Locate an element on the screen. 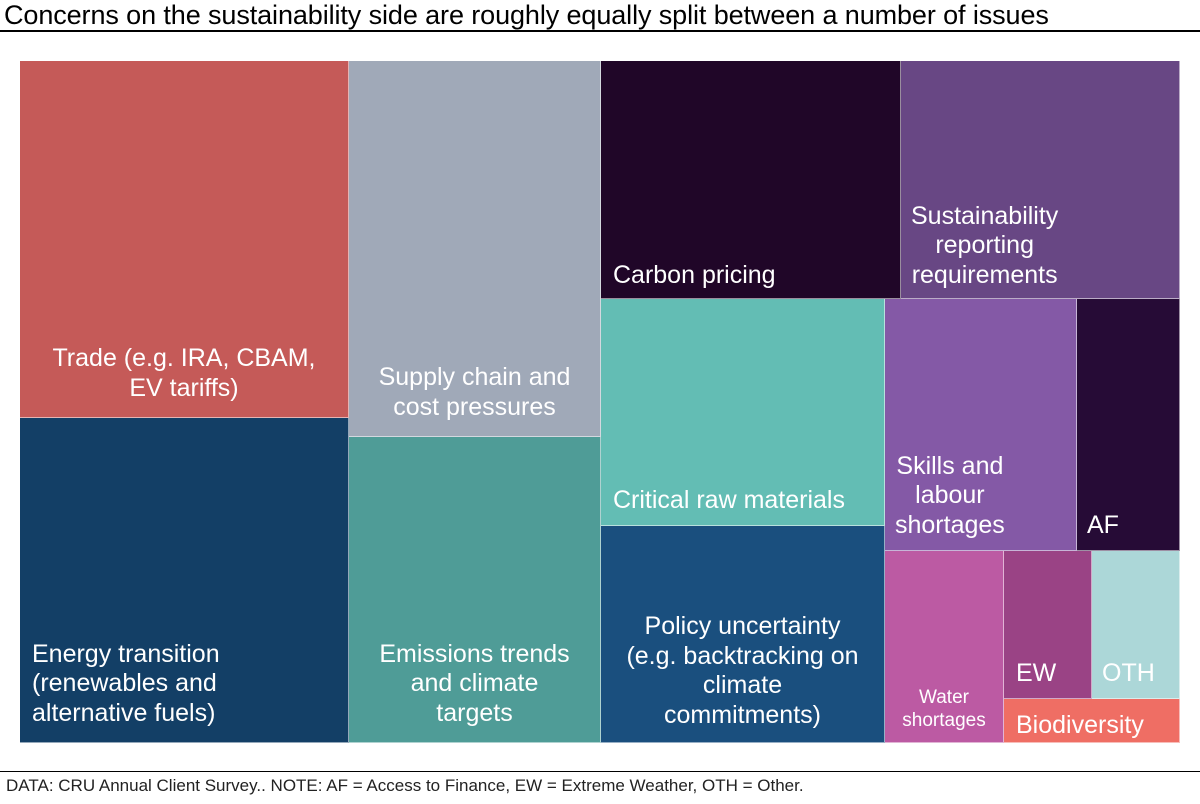 Image resolution: width=1200 pixels, height=804 pixels. title-divider is located at coordinates (600, 31).